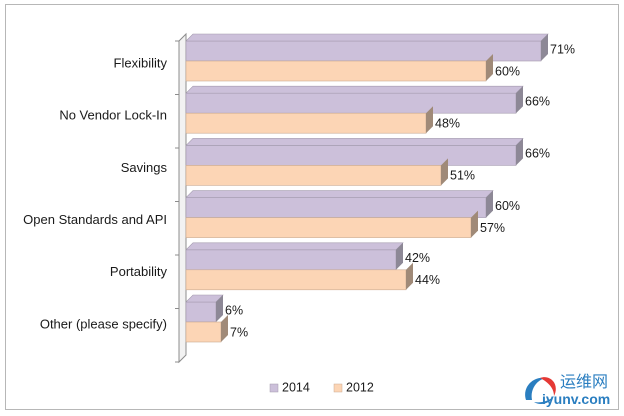 The image size is (624, 416). Describe the element at coordinates (113, 115) in the screenshot. I see `category-label: No Vendor Lock-In` at that location.